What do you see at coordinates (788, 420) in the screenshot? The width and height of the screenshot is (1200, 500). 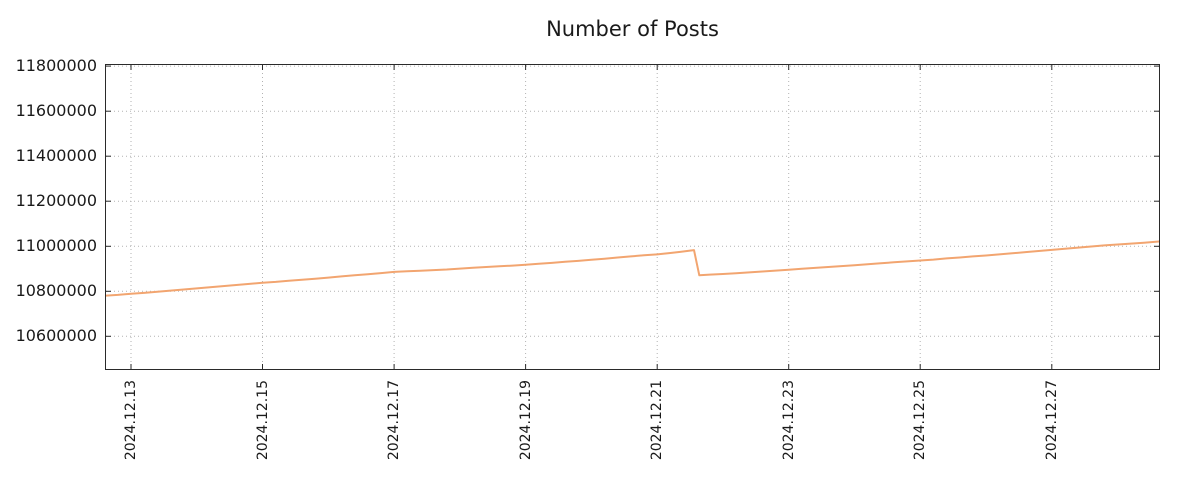 I see `x-tick-label: 2024.12.23` at bounding box center [788, 420].